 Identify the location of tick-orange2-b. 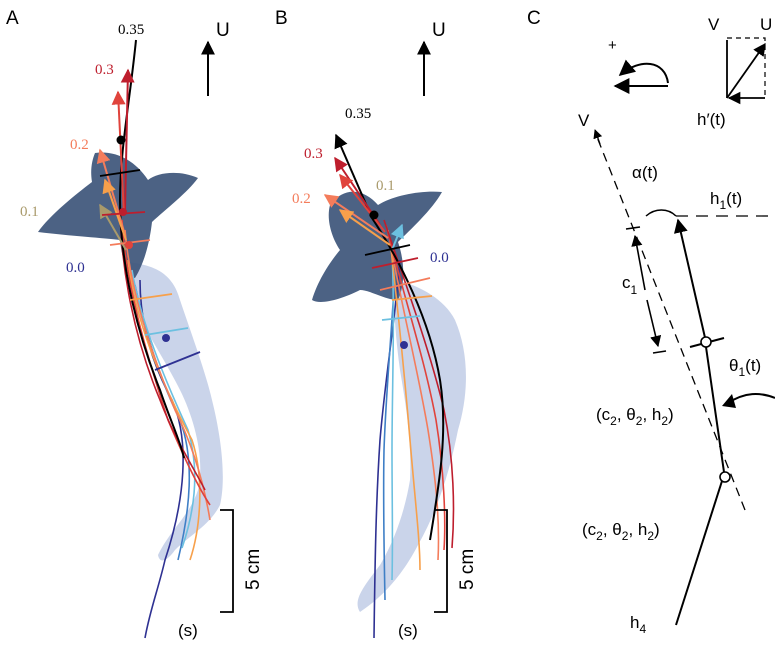
(412, 298).